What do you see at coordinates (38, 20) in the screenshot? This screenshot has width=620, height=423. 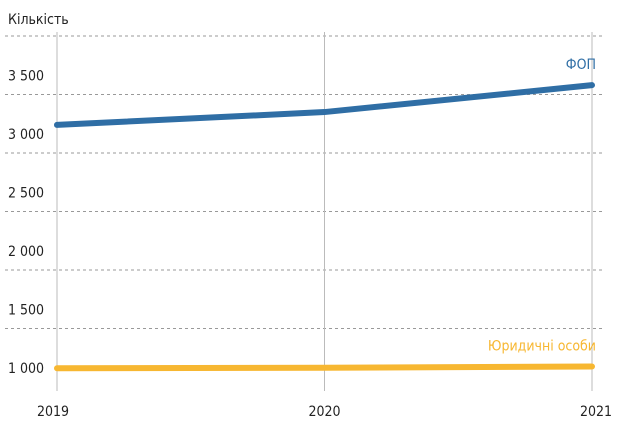 I see `y-axis-title: Кількість` at bounding box center [38, 20].